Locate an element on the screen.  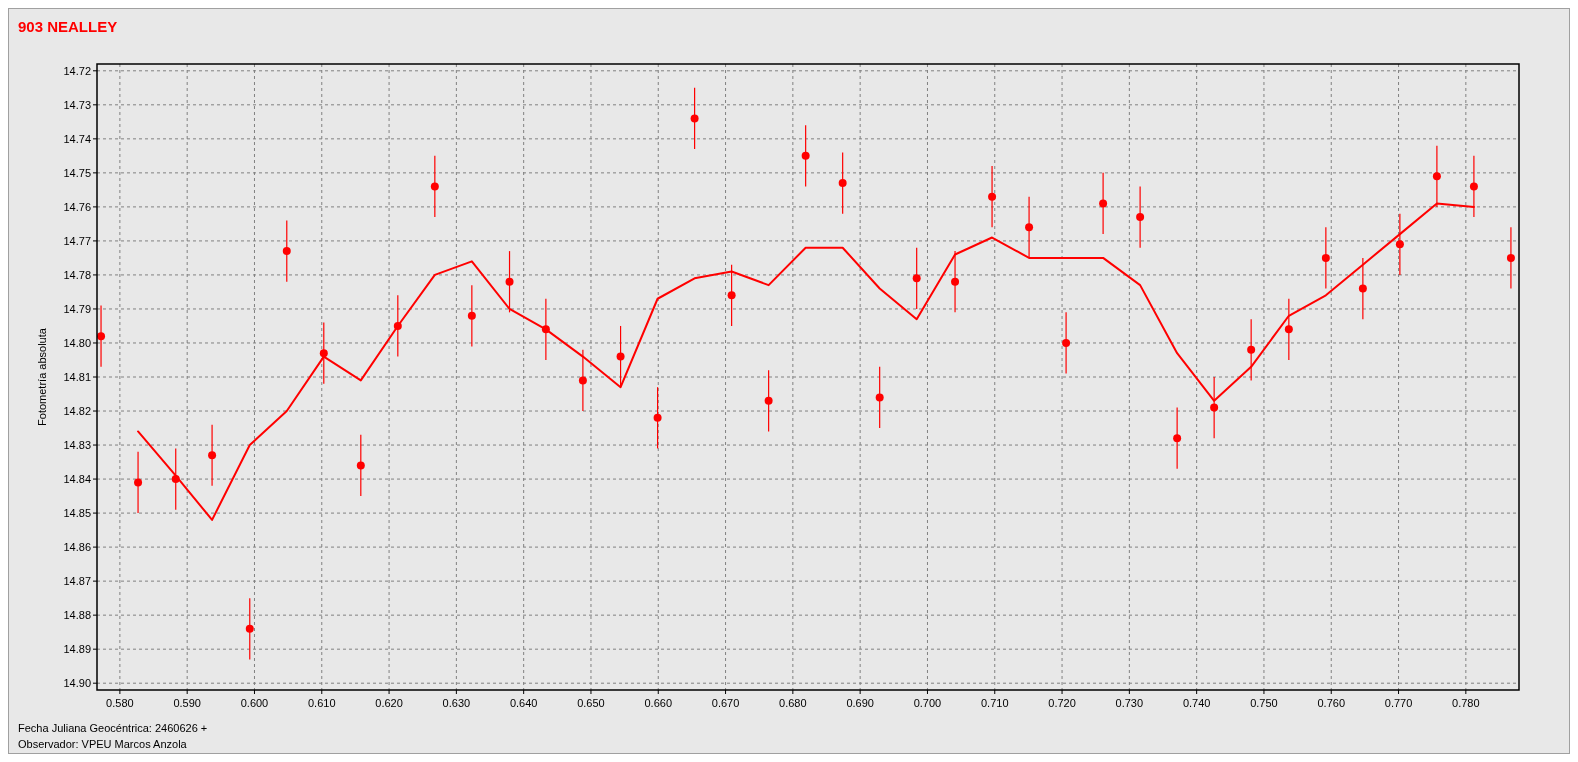
x-tick-label: 0.710 is located at coordinates (994, 703).